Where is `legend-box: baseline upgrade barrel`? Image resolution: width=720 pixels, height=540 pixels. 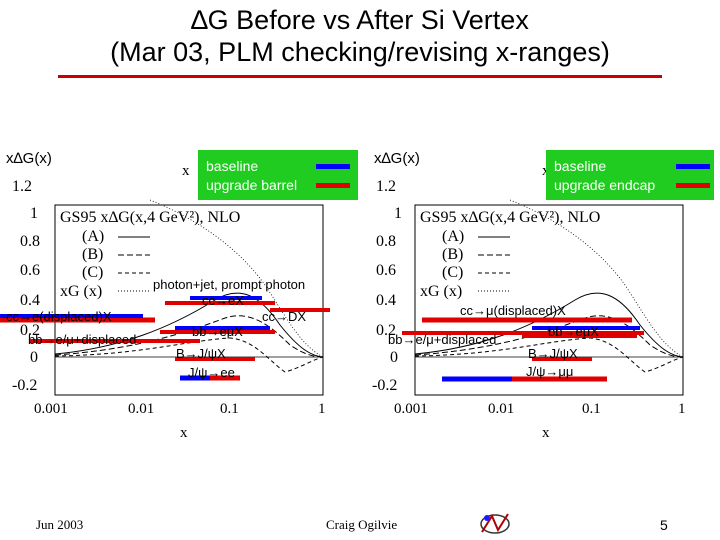 legend-box: baseline upgrade barrel is located at coordinates (278, 175).